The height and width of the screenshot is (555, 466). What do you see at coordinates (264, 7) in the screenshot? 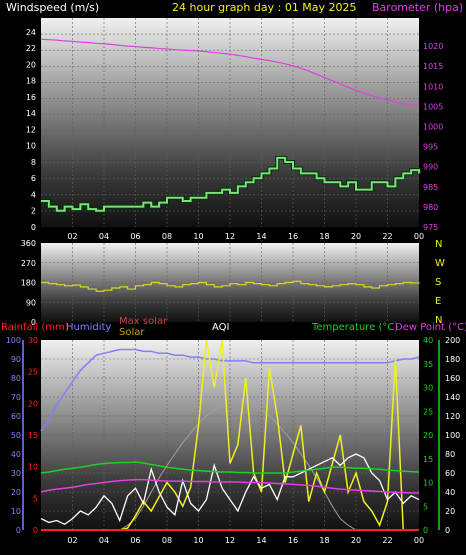
I see `chart-title: 24 hour graph day : 01 May 2025` at bounding box center [264, 7].